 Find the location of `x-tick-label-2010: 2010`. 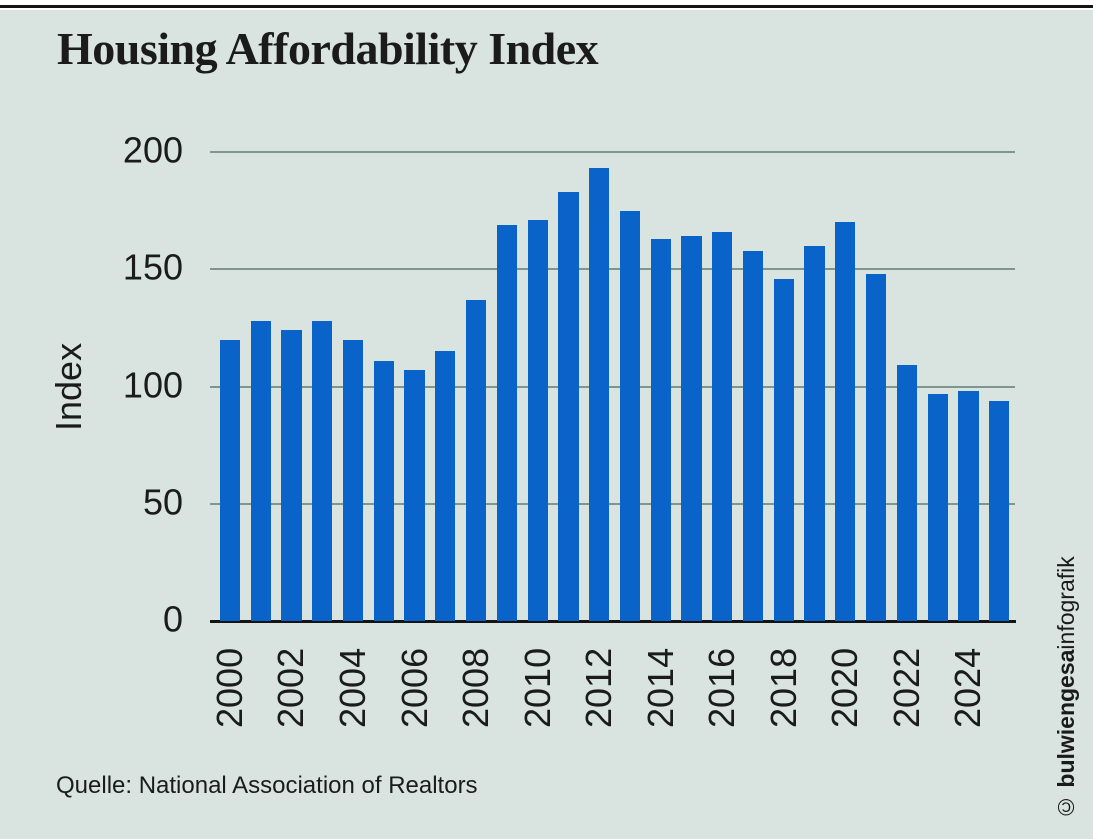

x-tick-label-2010: 2010 is located at coordinates (537, 687).